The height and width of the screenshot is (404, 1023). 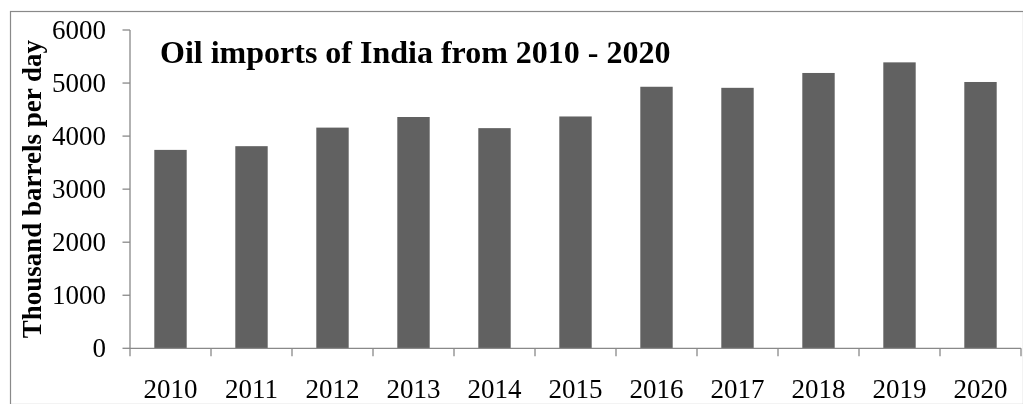 I want to click on y-axis-title: Thousand barrels per day, so click(x=31, y=189).